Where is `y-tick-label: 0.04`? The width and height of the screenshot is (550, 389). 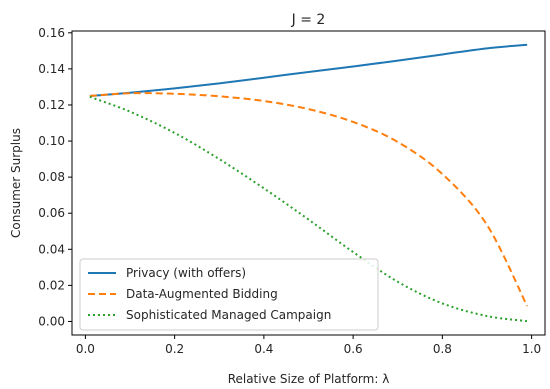 y-tick-label: 0.04 is located at coordinates (51, 249).